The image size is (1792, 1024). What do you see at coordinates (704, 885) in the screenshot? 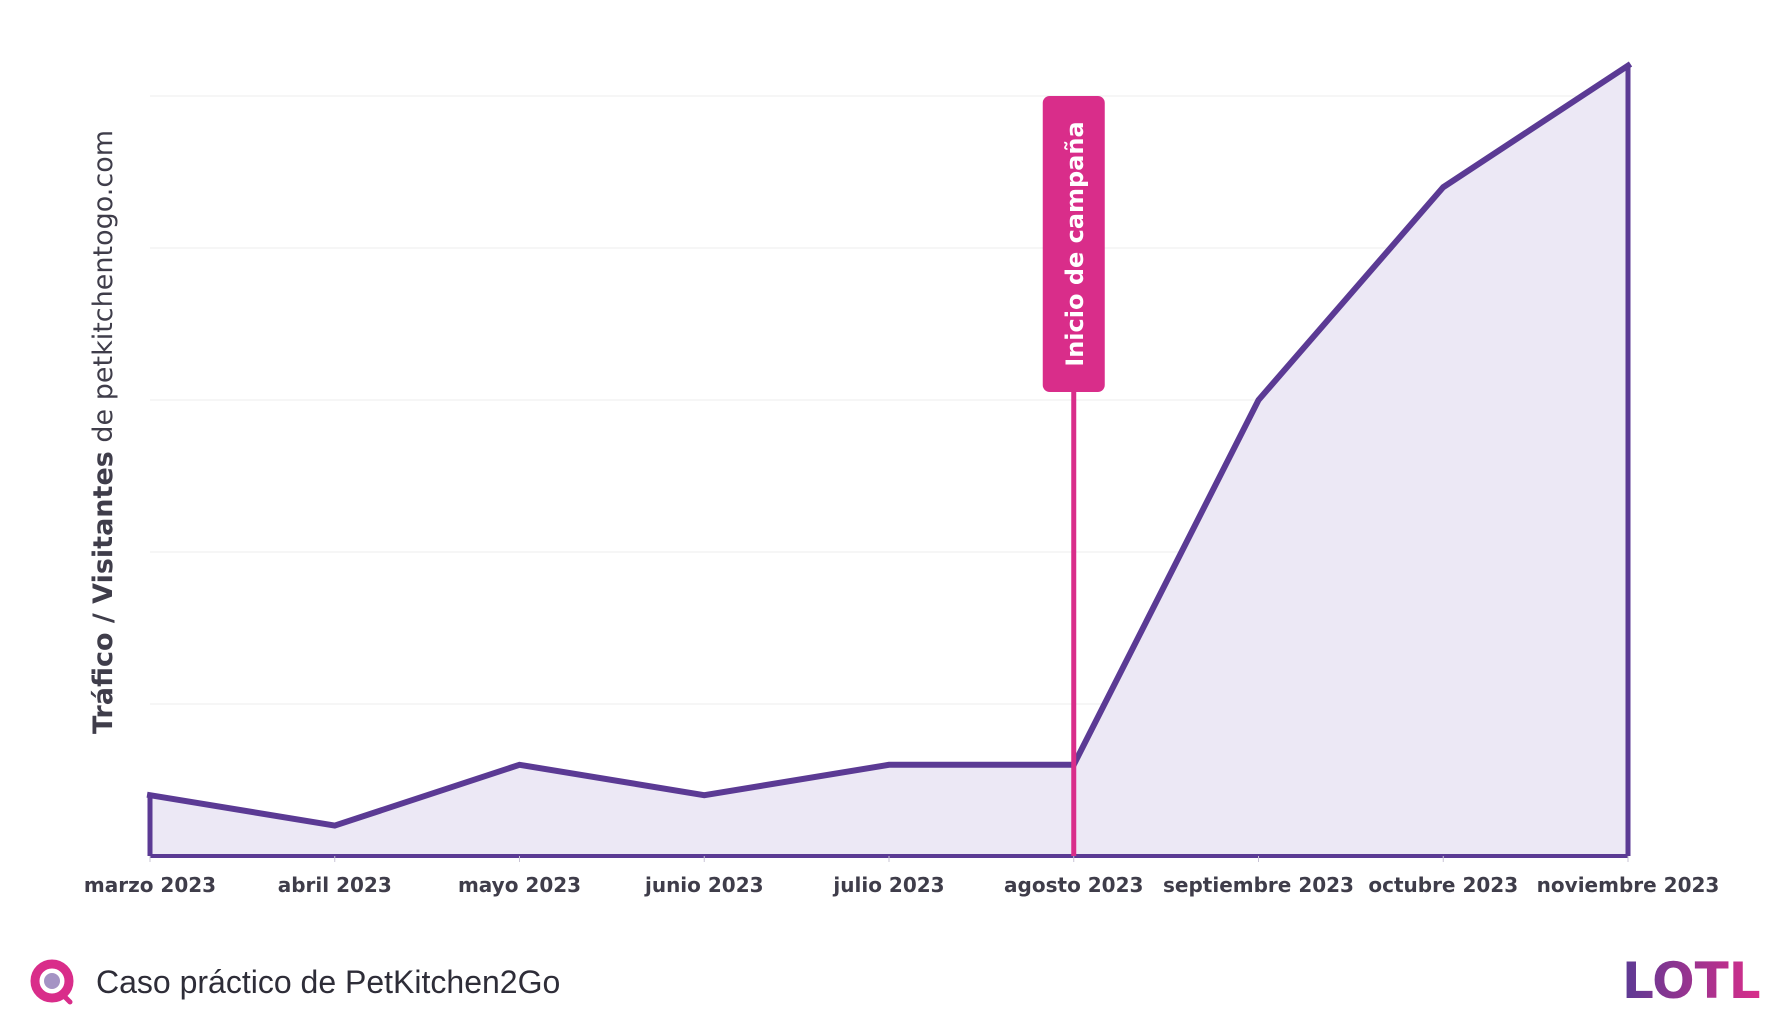
I see `x-tick-label-3: junio 2023` at bounding box center [704, 885].